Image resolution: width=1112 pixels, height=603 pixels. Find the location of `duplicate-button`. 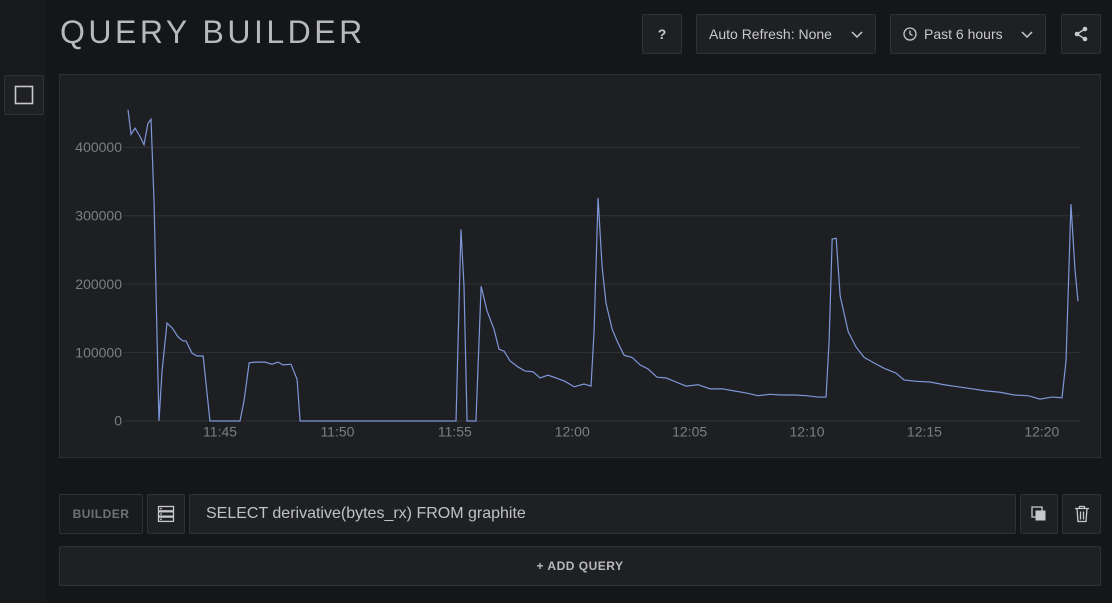

duplicate-button is located at coordinates (1039, 514).